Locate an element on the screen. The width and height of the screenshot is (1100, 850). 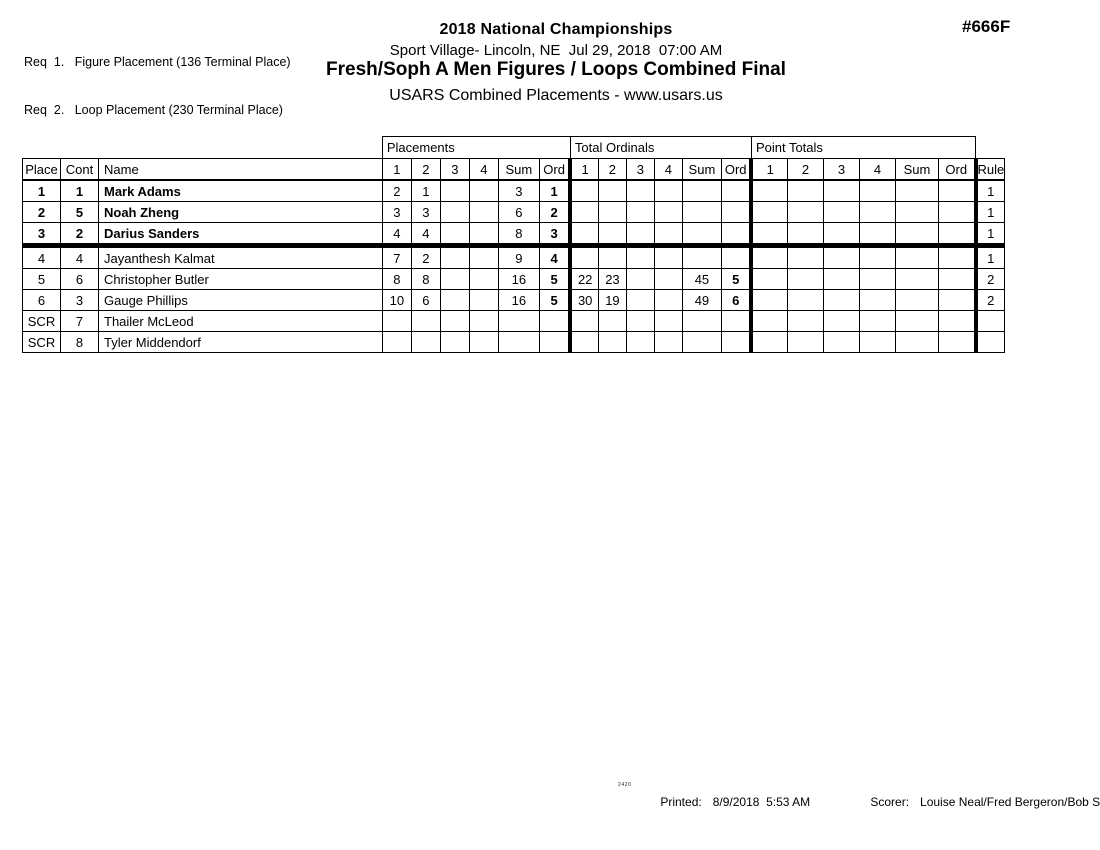
cell-placements-sum: 3 is located at coordinates (518, 190).